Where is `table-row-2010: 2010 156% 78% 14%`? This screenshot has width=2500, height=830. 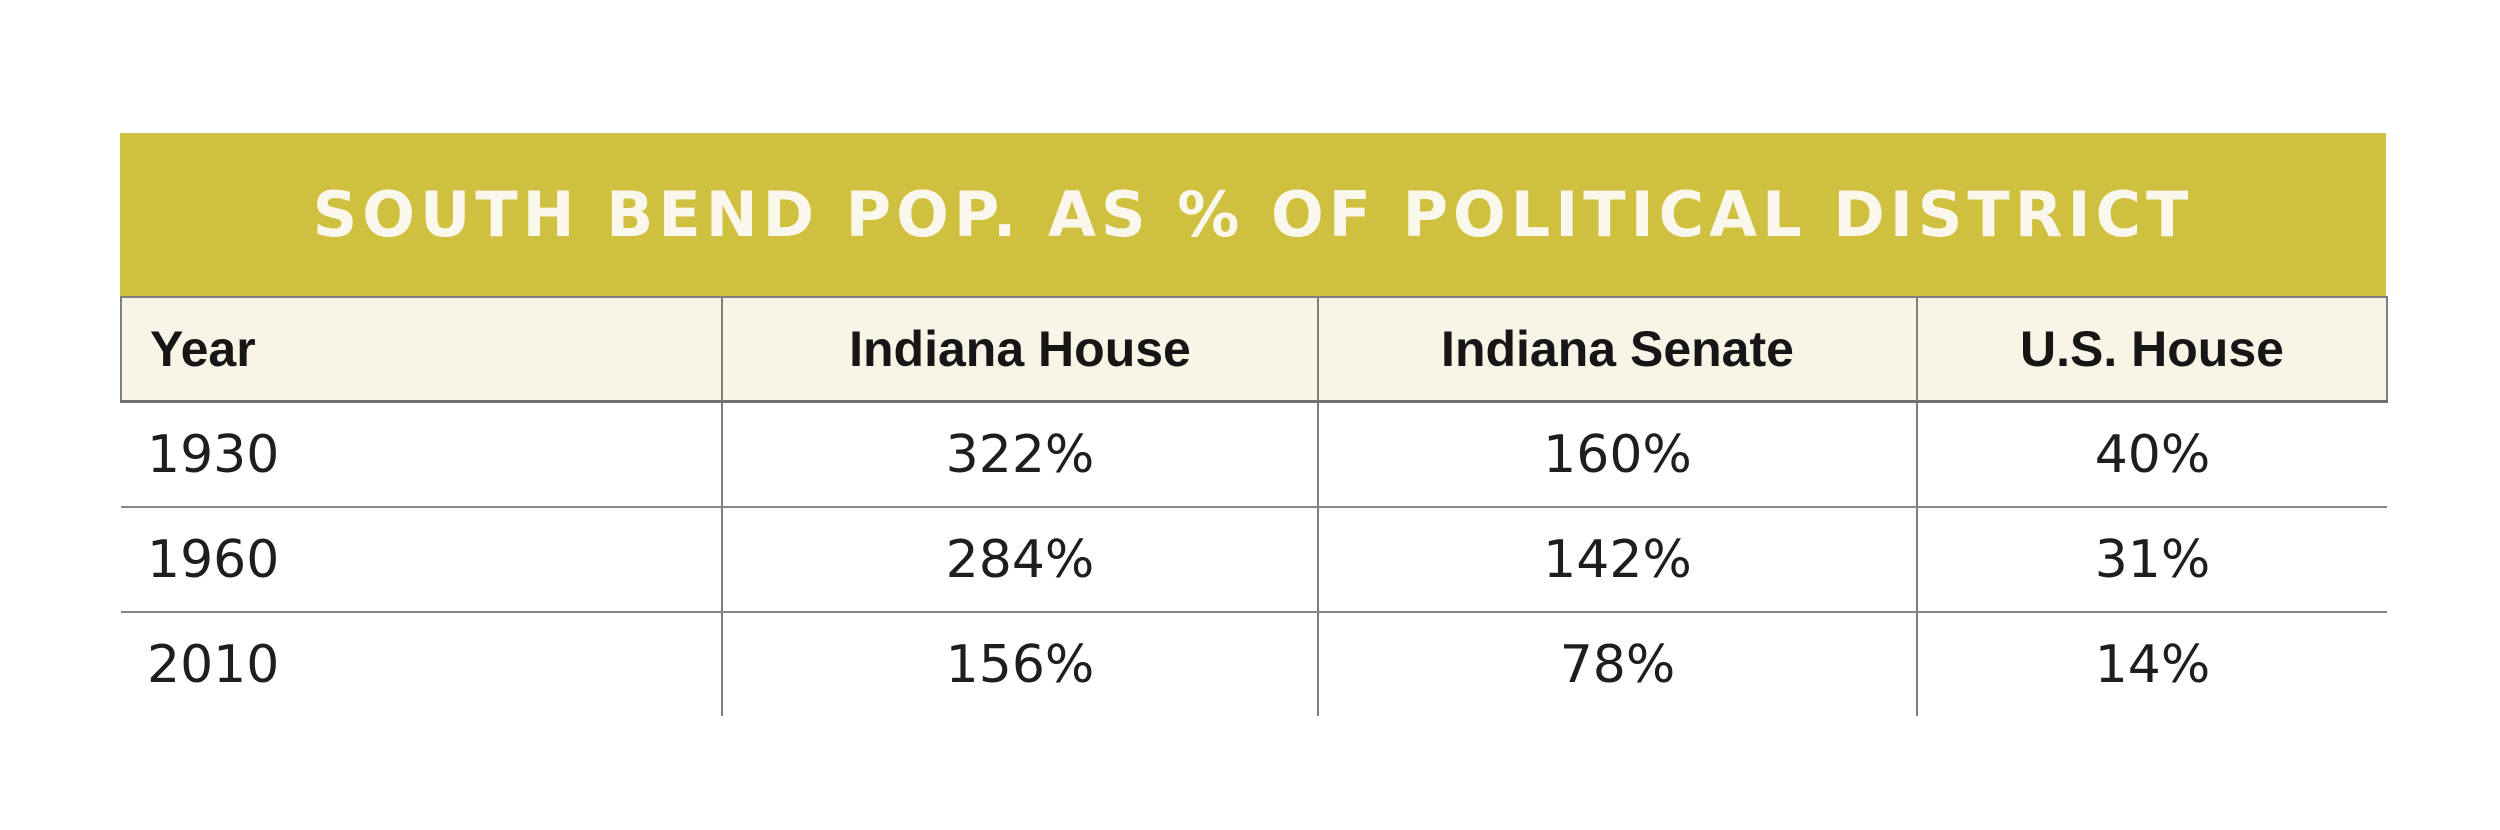
table-row-2010: 2010 156% 78% 14% is located at coordinates (1254, 664).